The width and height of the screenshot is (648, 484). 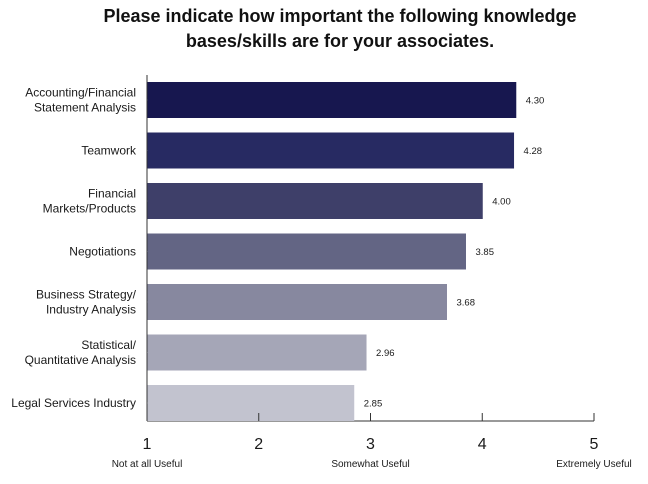 What do you see at coordinates (465, 303) in the screenshot?
I see `bar-value-label: 3.68` at bounding box center [465, 303].